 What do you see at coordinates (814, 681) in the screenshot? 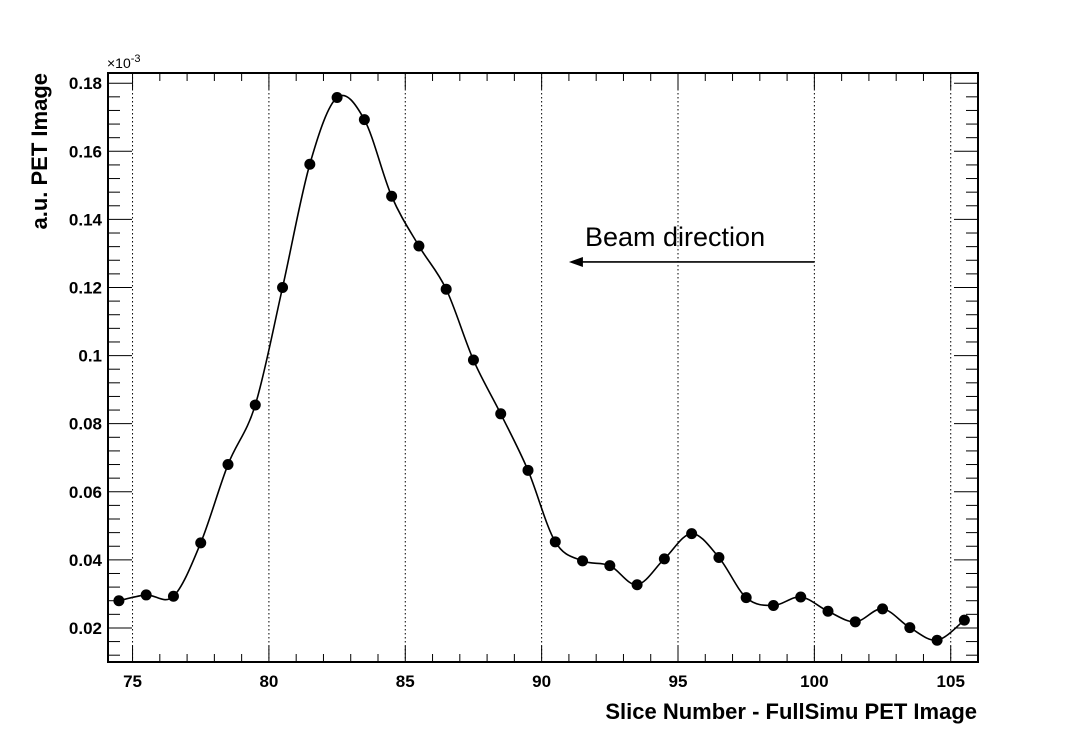
I see `x-tick-label: 100` at bounding box center [814, 681].